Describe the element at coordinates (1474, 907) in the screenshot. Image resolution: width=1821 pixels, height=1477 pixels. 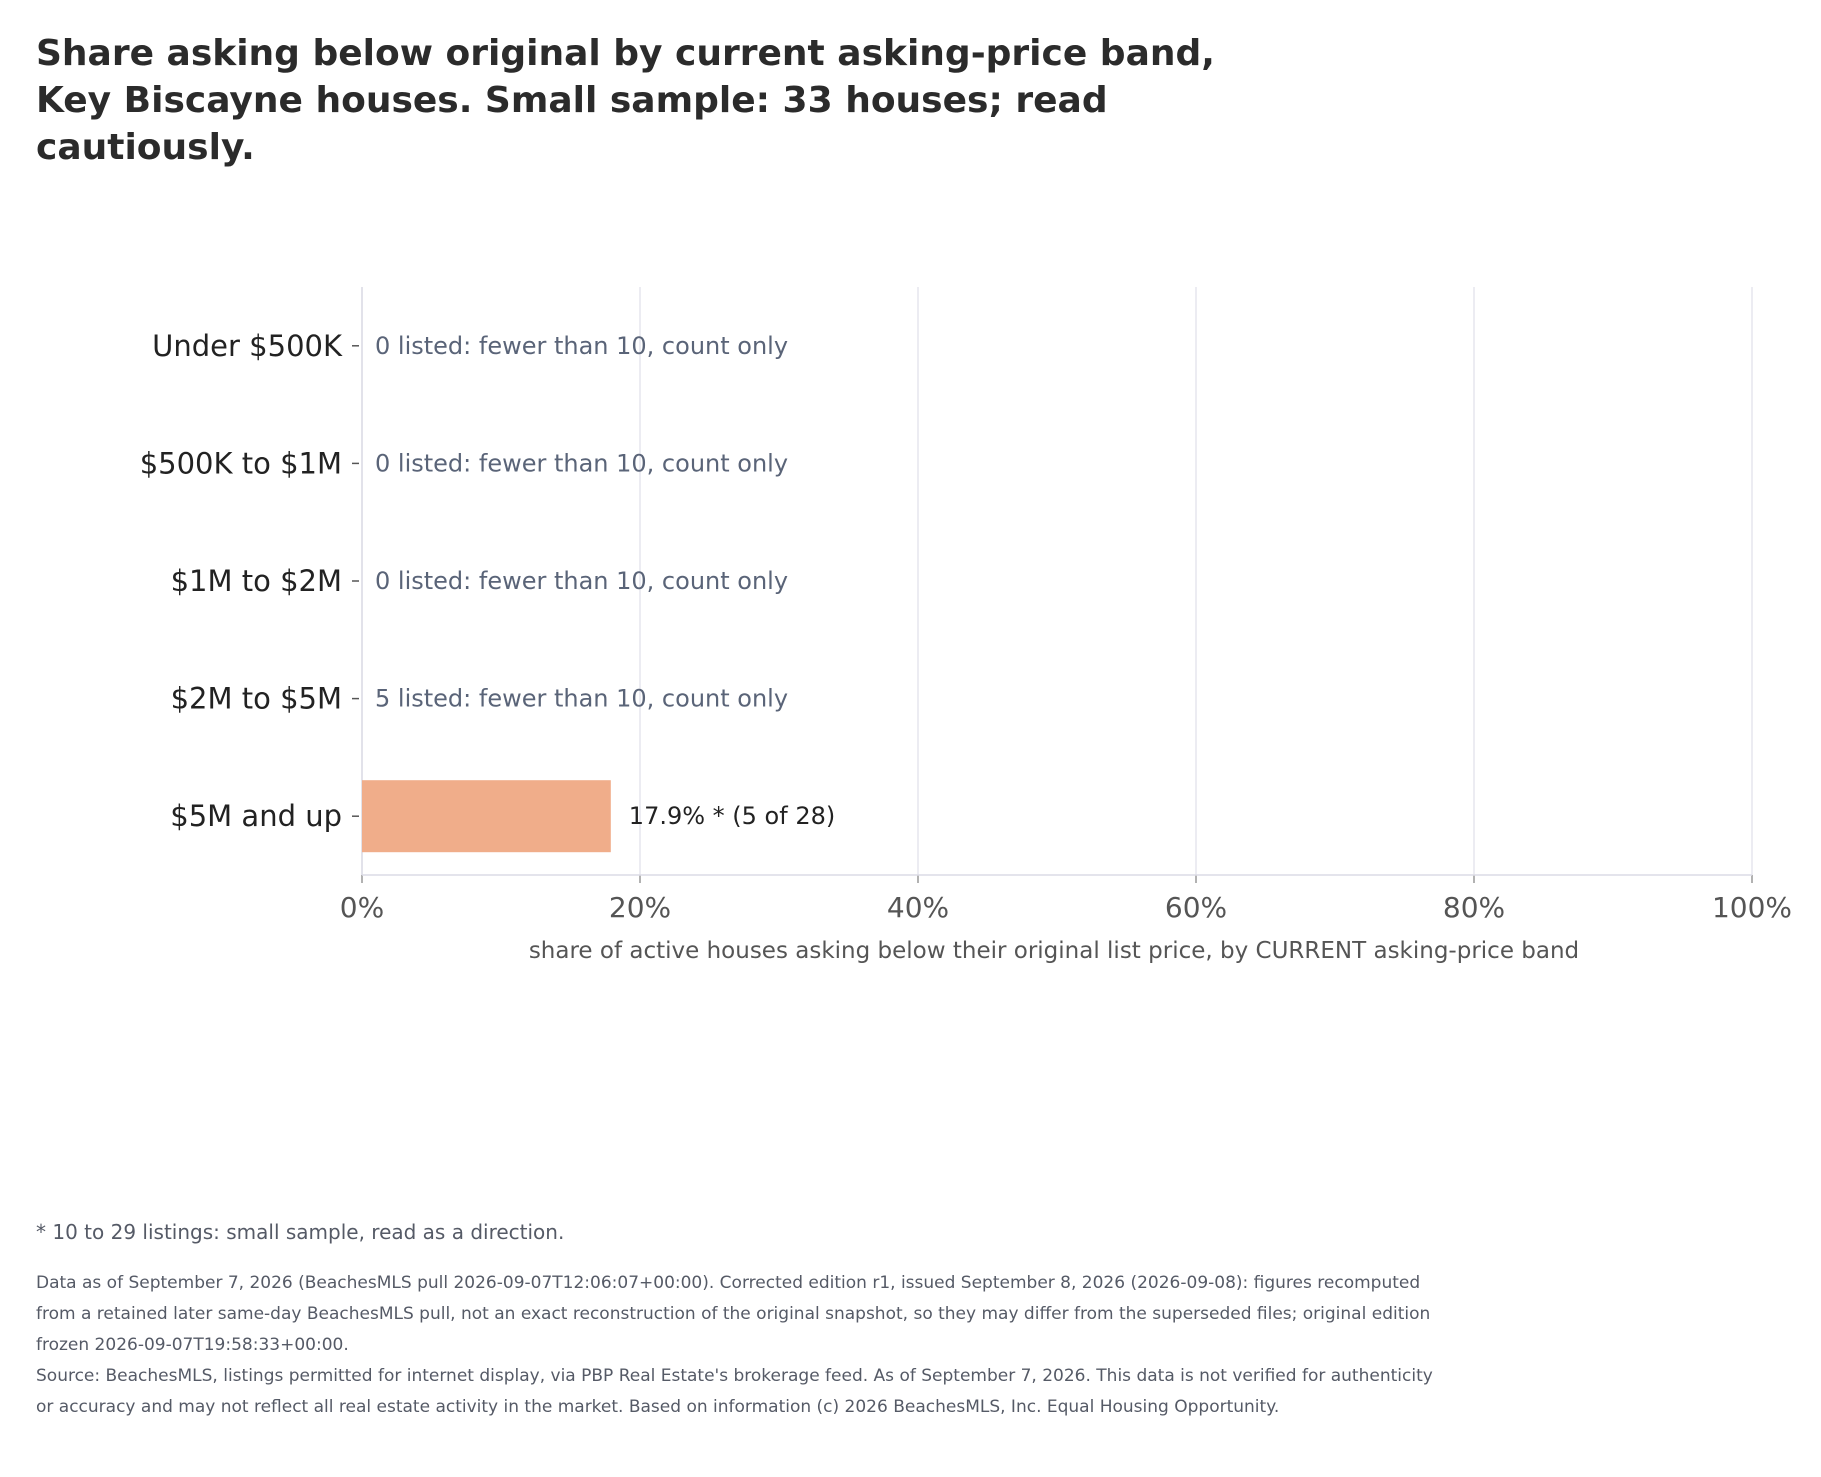
I see `x-tick-label: 80%` at that location.